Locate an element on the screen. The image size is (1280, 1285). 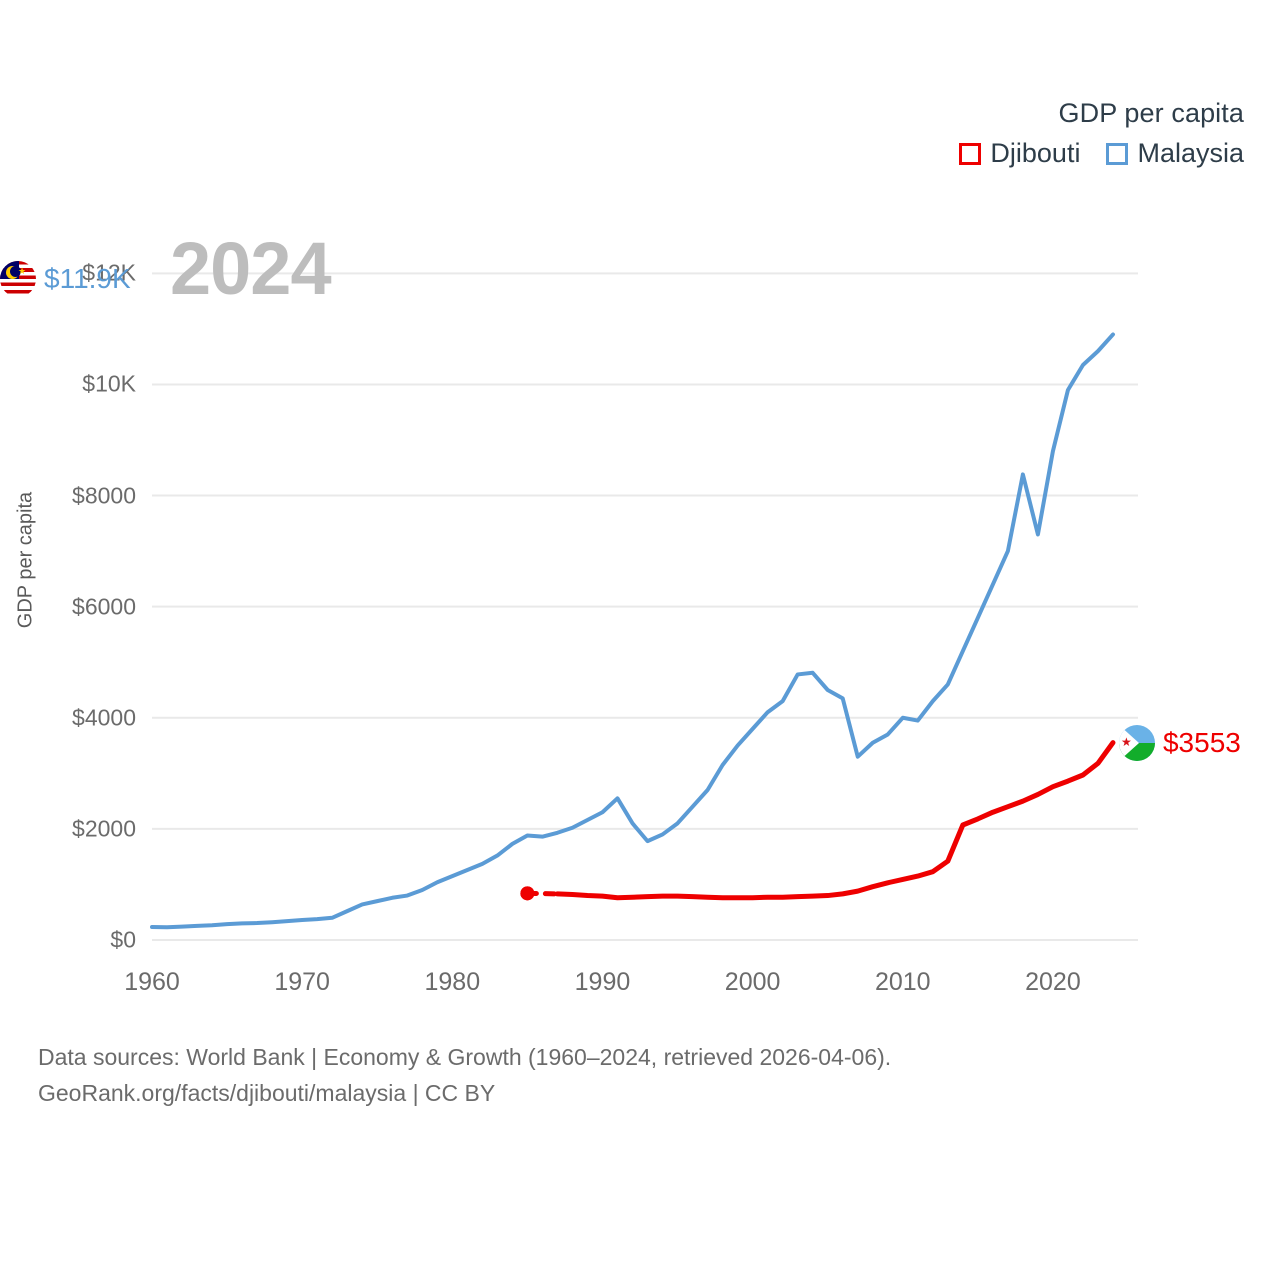
legend-title: GDP per capita is located at coordinates (1151, 113).